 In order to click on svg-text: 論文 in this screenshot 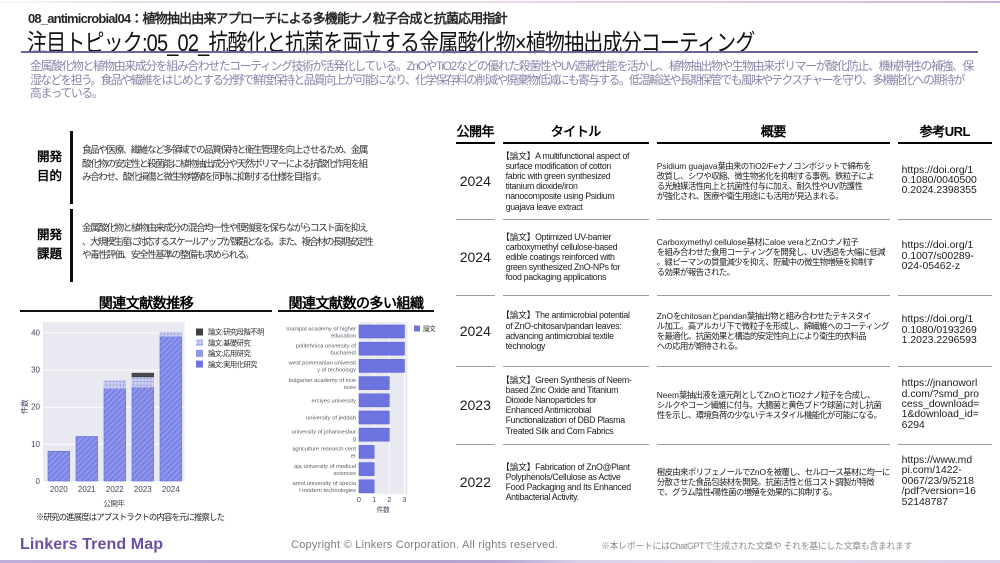, I will do `click(429, 328)`.